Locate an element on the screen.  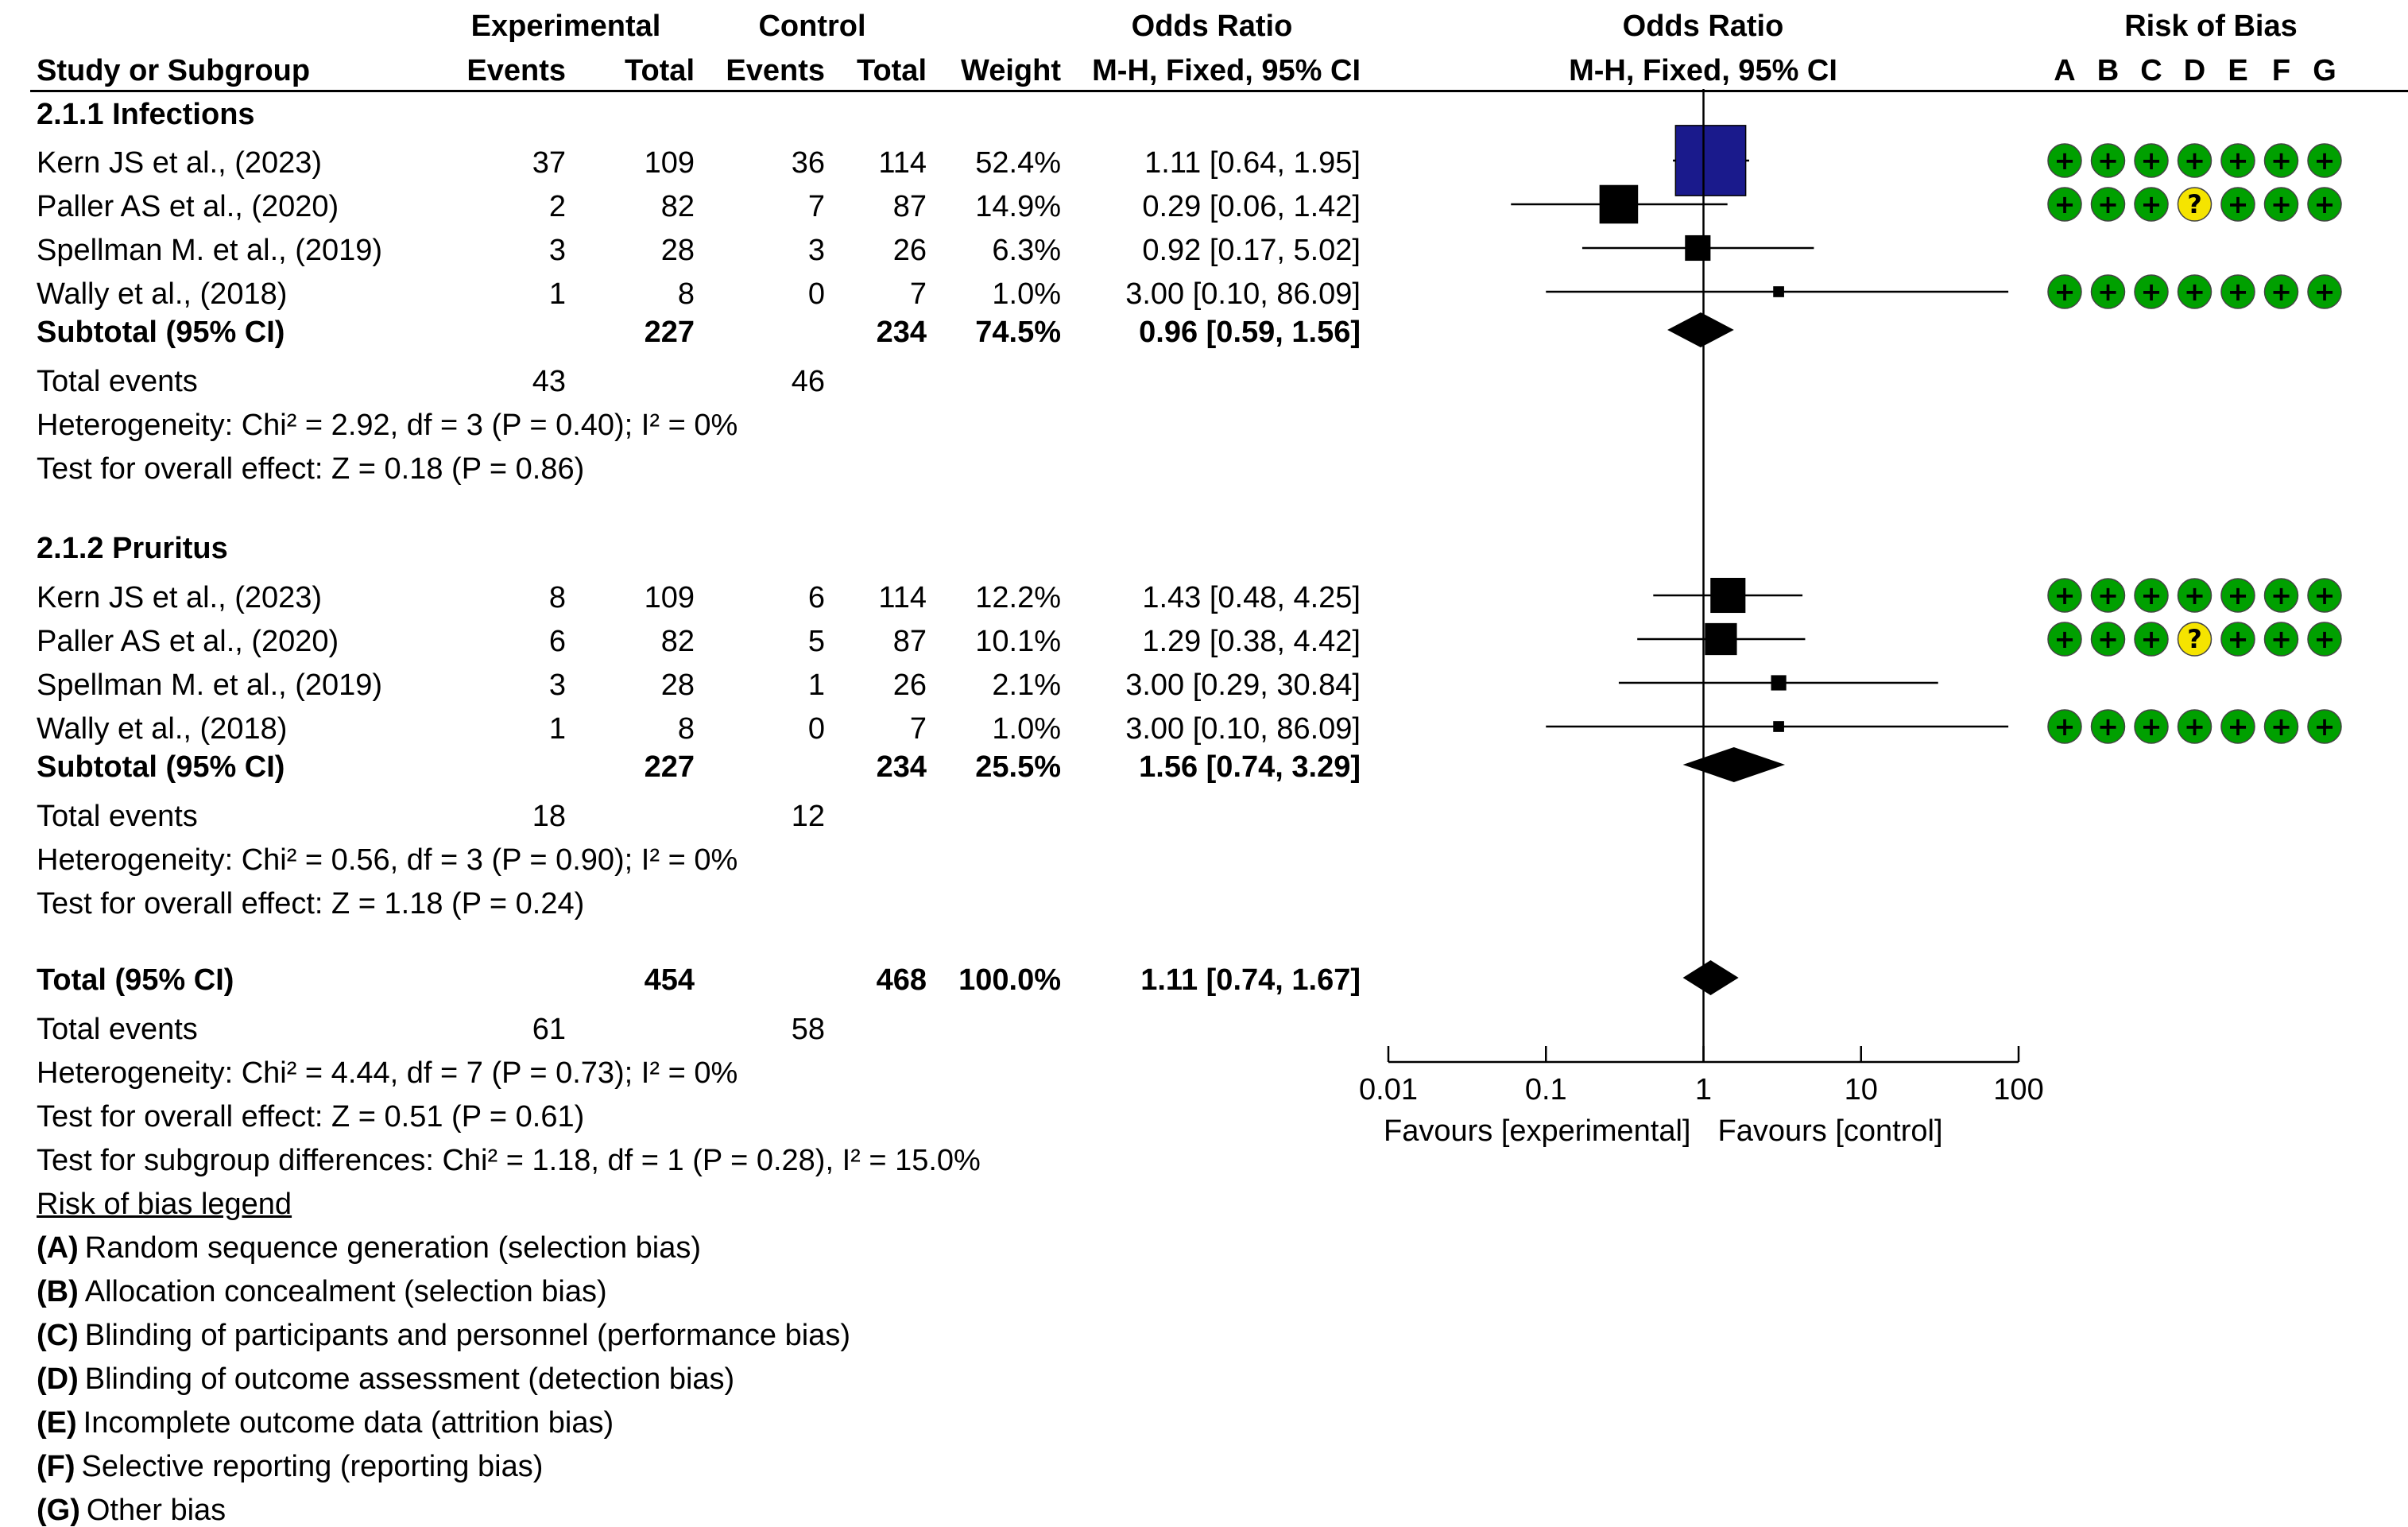
study-ci: 1.29 [0.38, 4.42] is located at coordinates (1251, 641).